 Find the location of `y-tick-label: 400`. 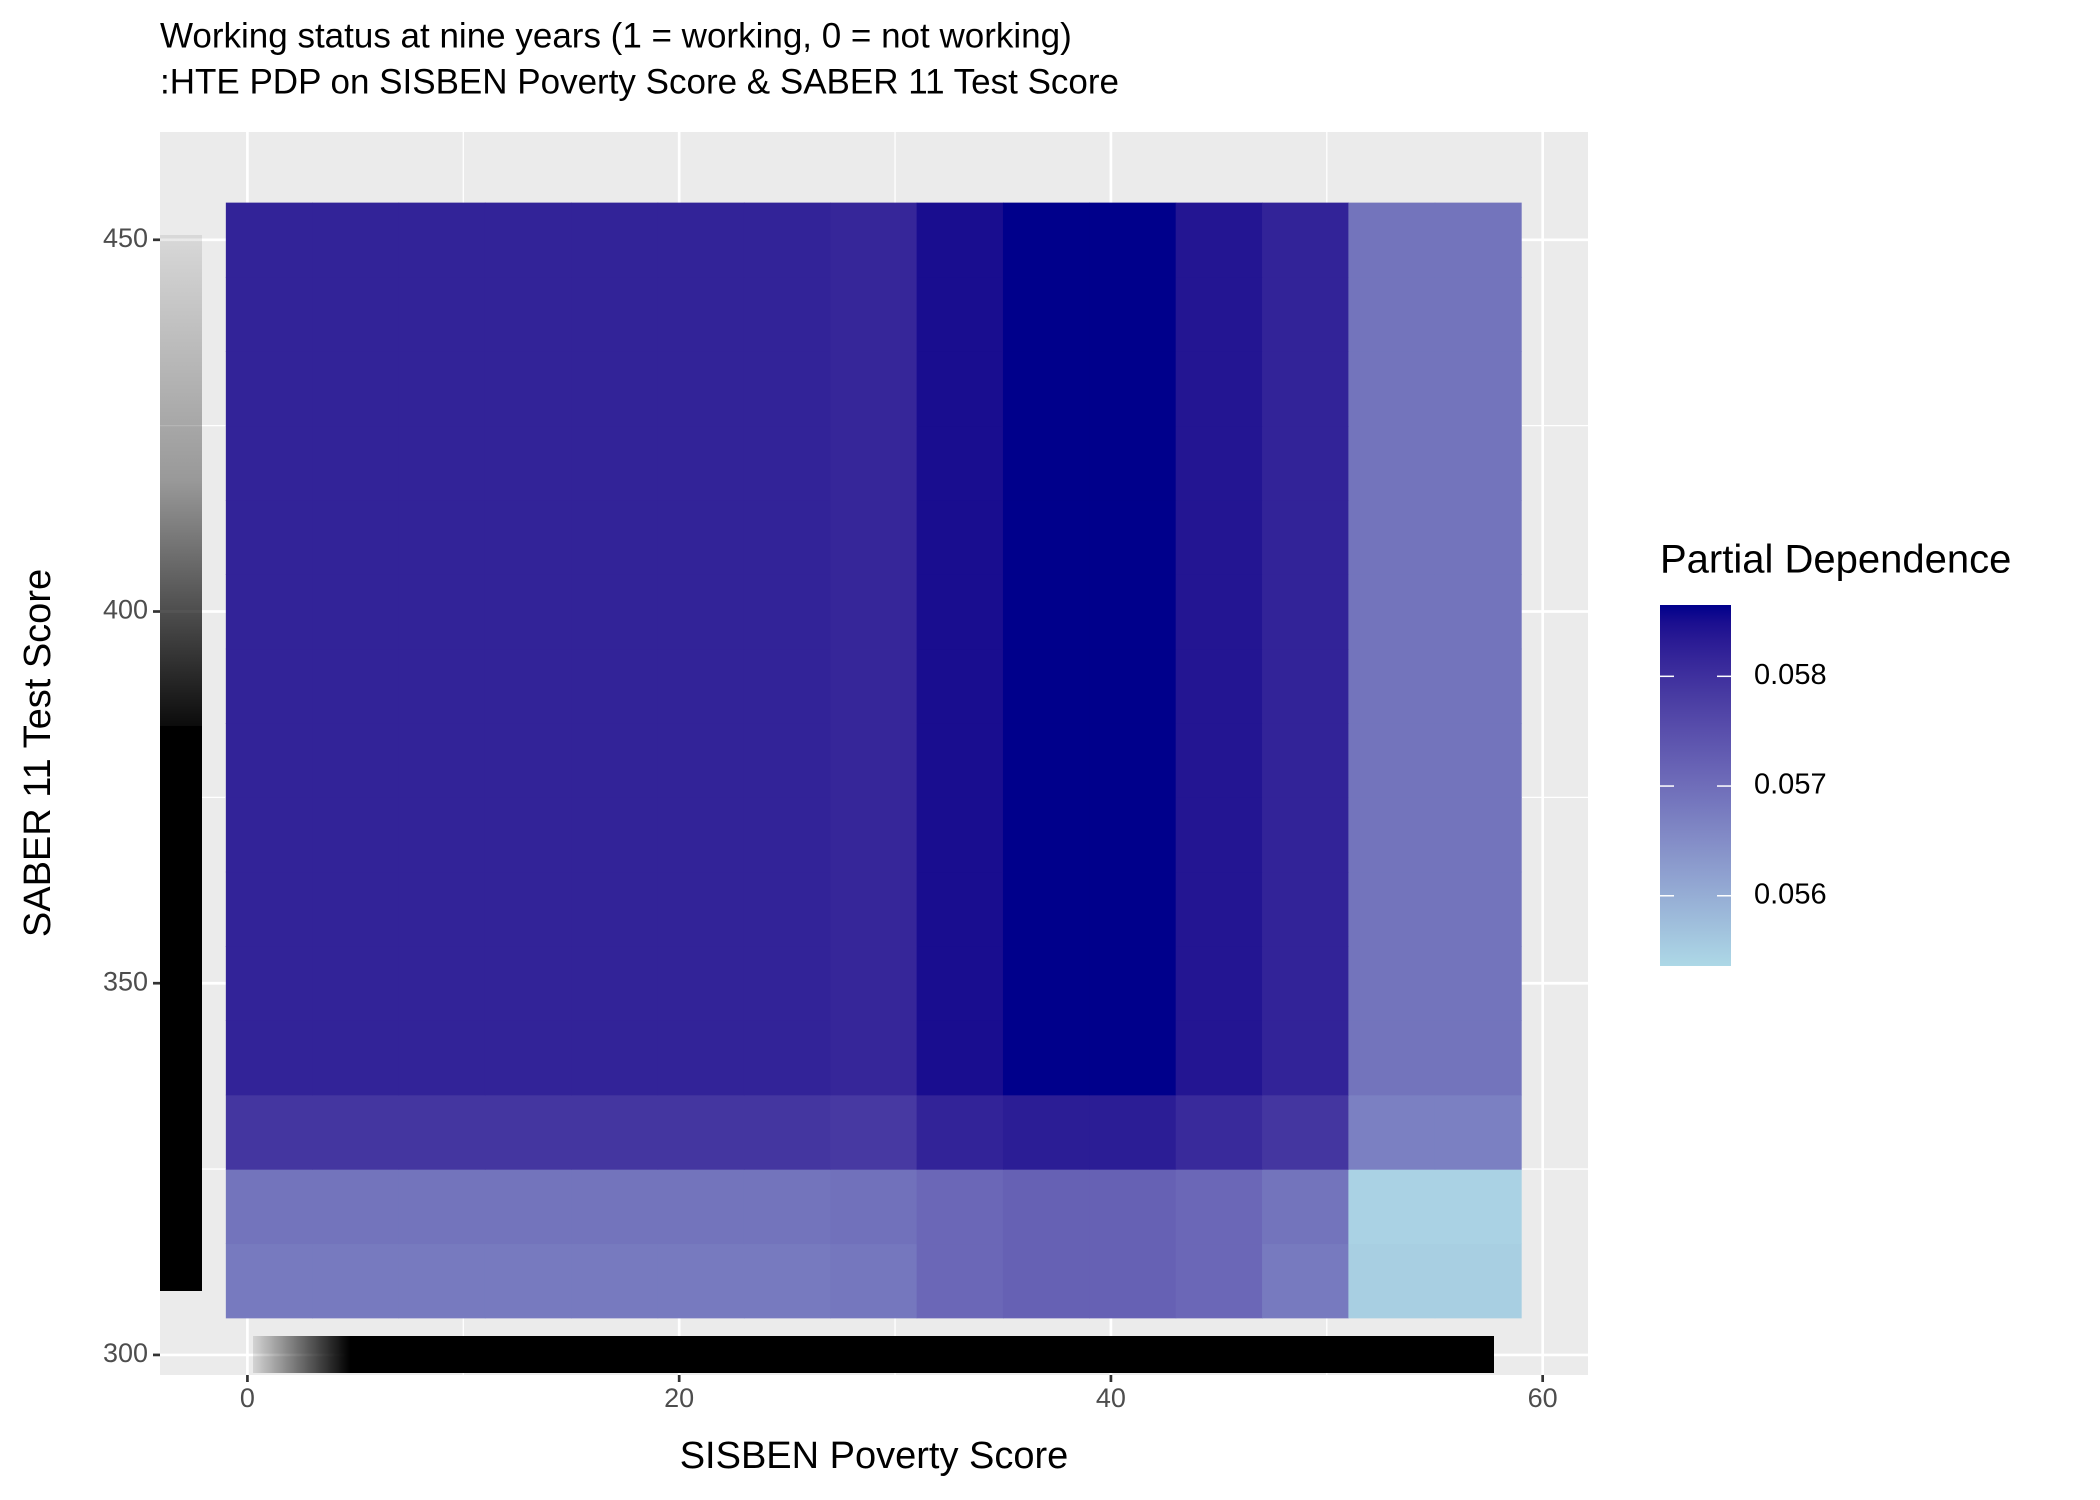

y-tick-label: 400 is located at coordinates (125, 610).